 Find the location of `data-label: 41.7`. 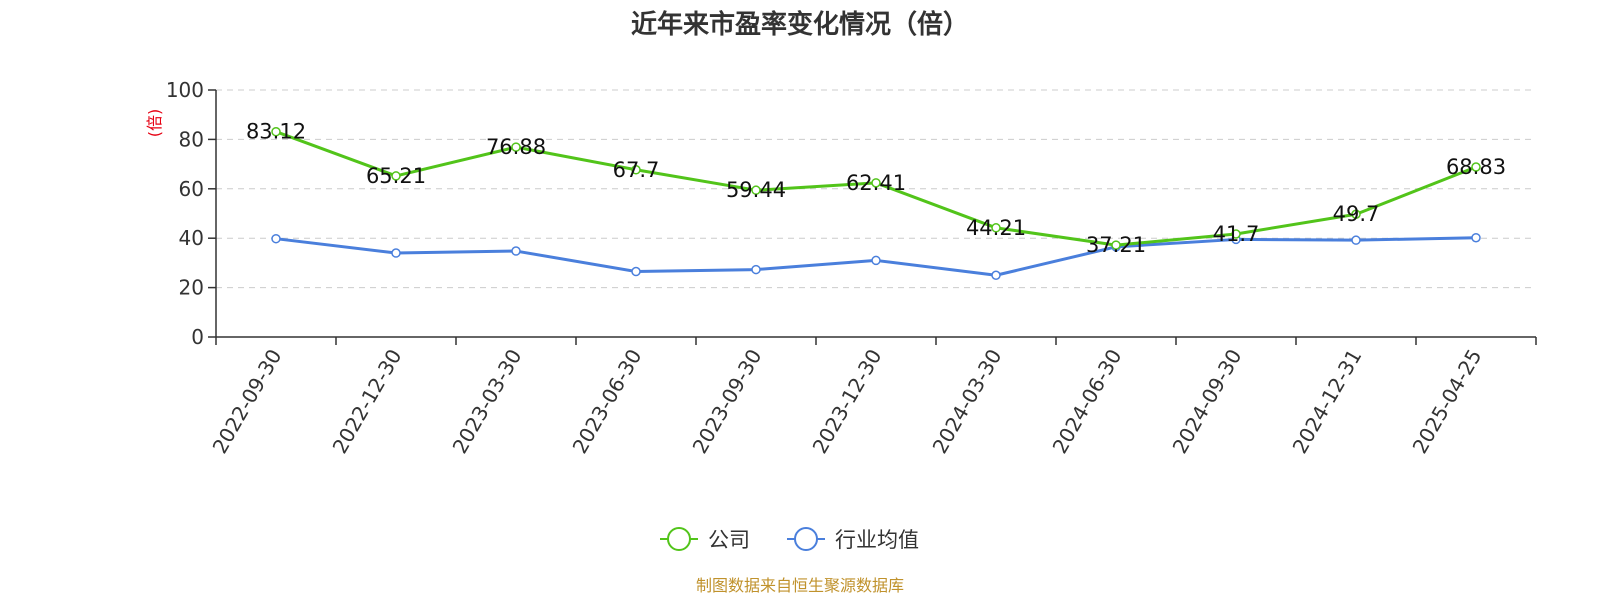

data-label: 41.7 is located at coordinates (1236, 234).